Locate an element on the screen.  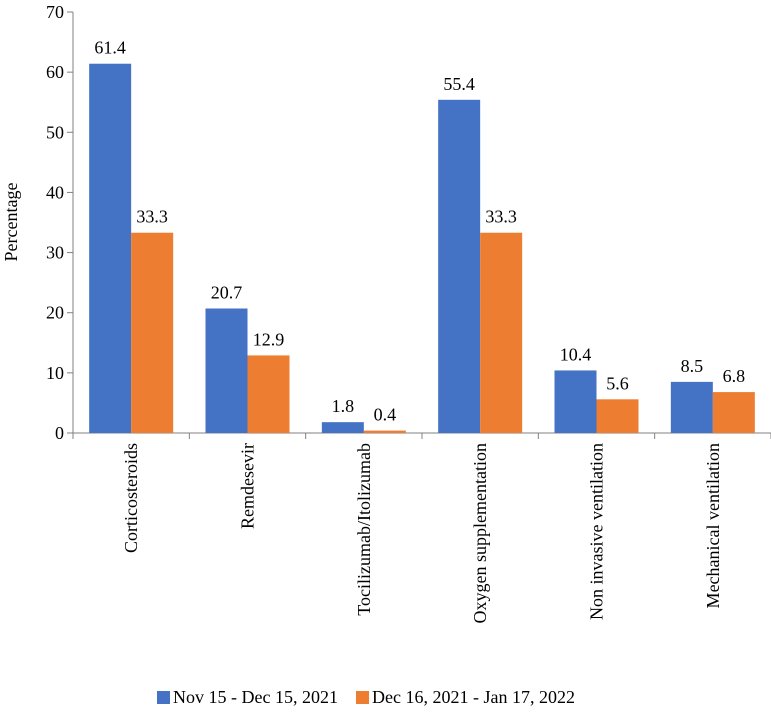
data-label-series-1-2: 1.8 is located at coordinates (343, 406).